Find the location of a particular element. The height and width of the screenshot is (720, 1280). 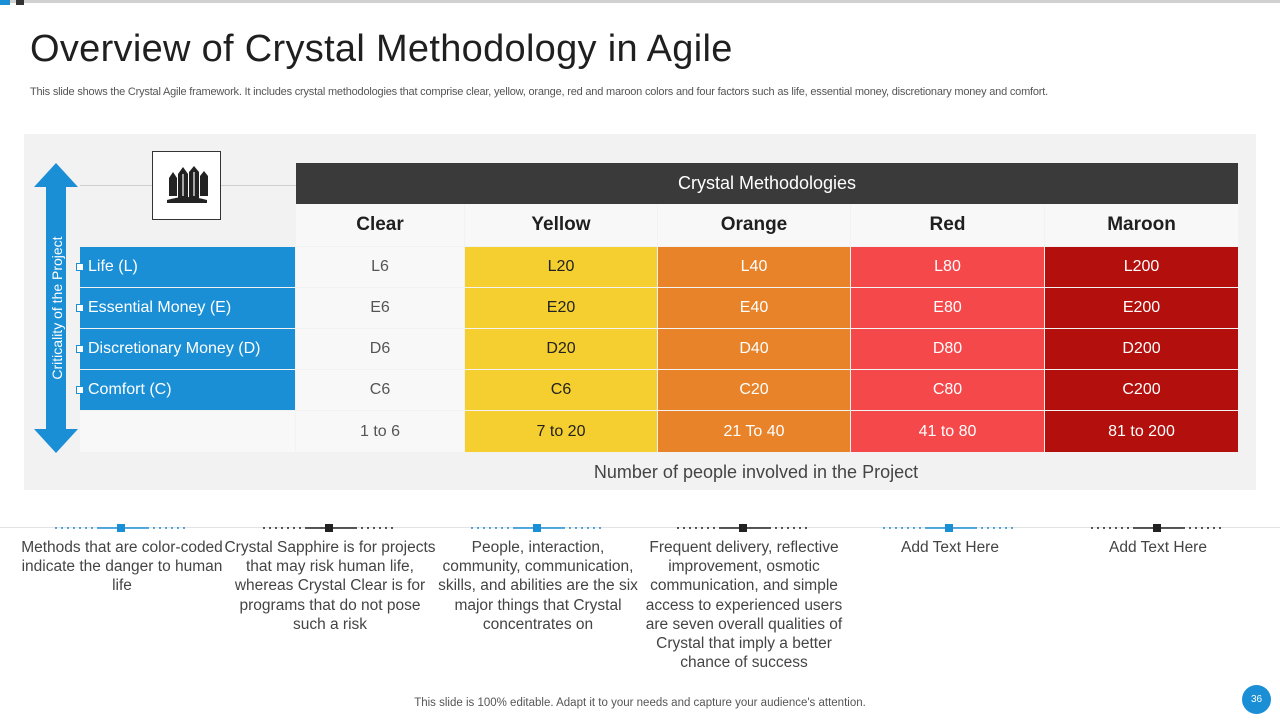

factor-label: Comfort (C) is located at coordinates (130, 389).